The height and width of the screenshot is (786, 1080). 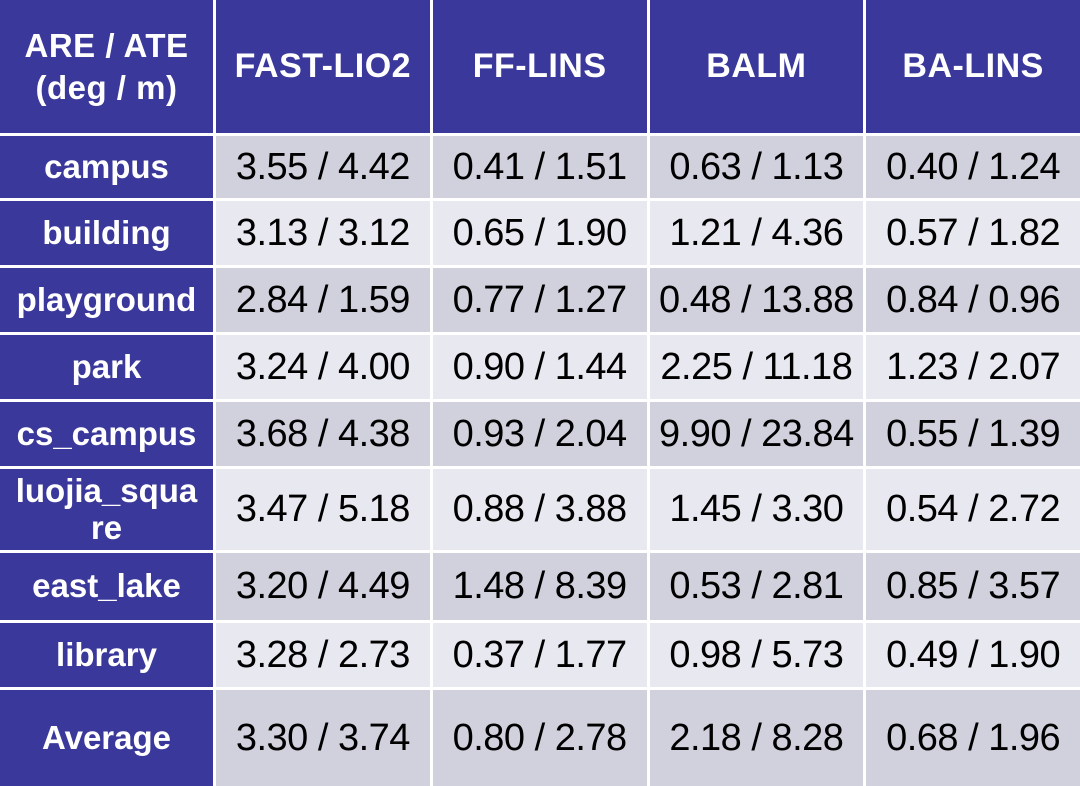 I want to click on corner-header: ARE / ATE (deg / m), so click(x=106, y=66).